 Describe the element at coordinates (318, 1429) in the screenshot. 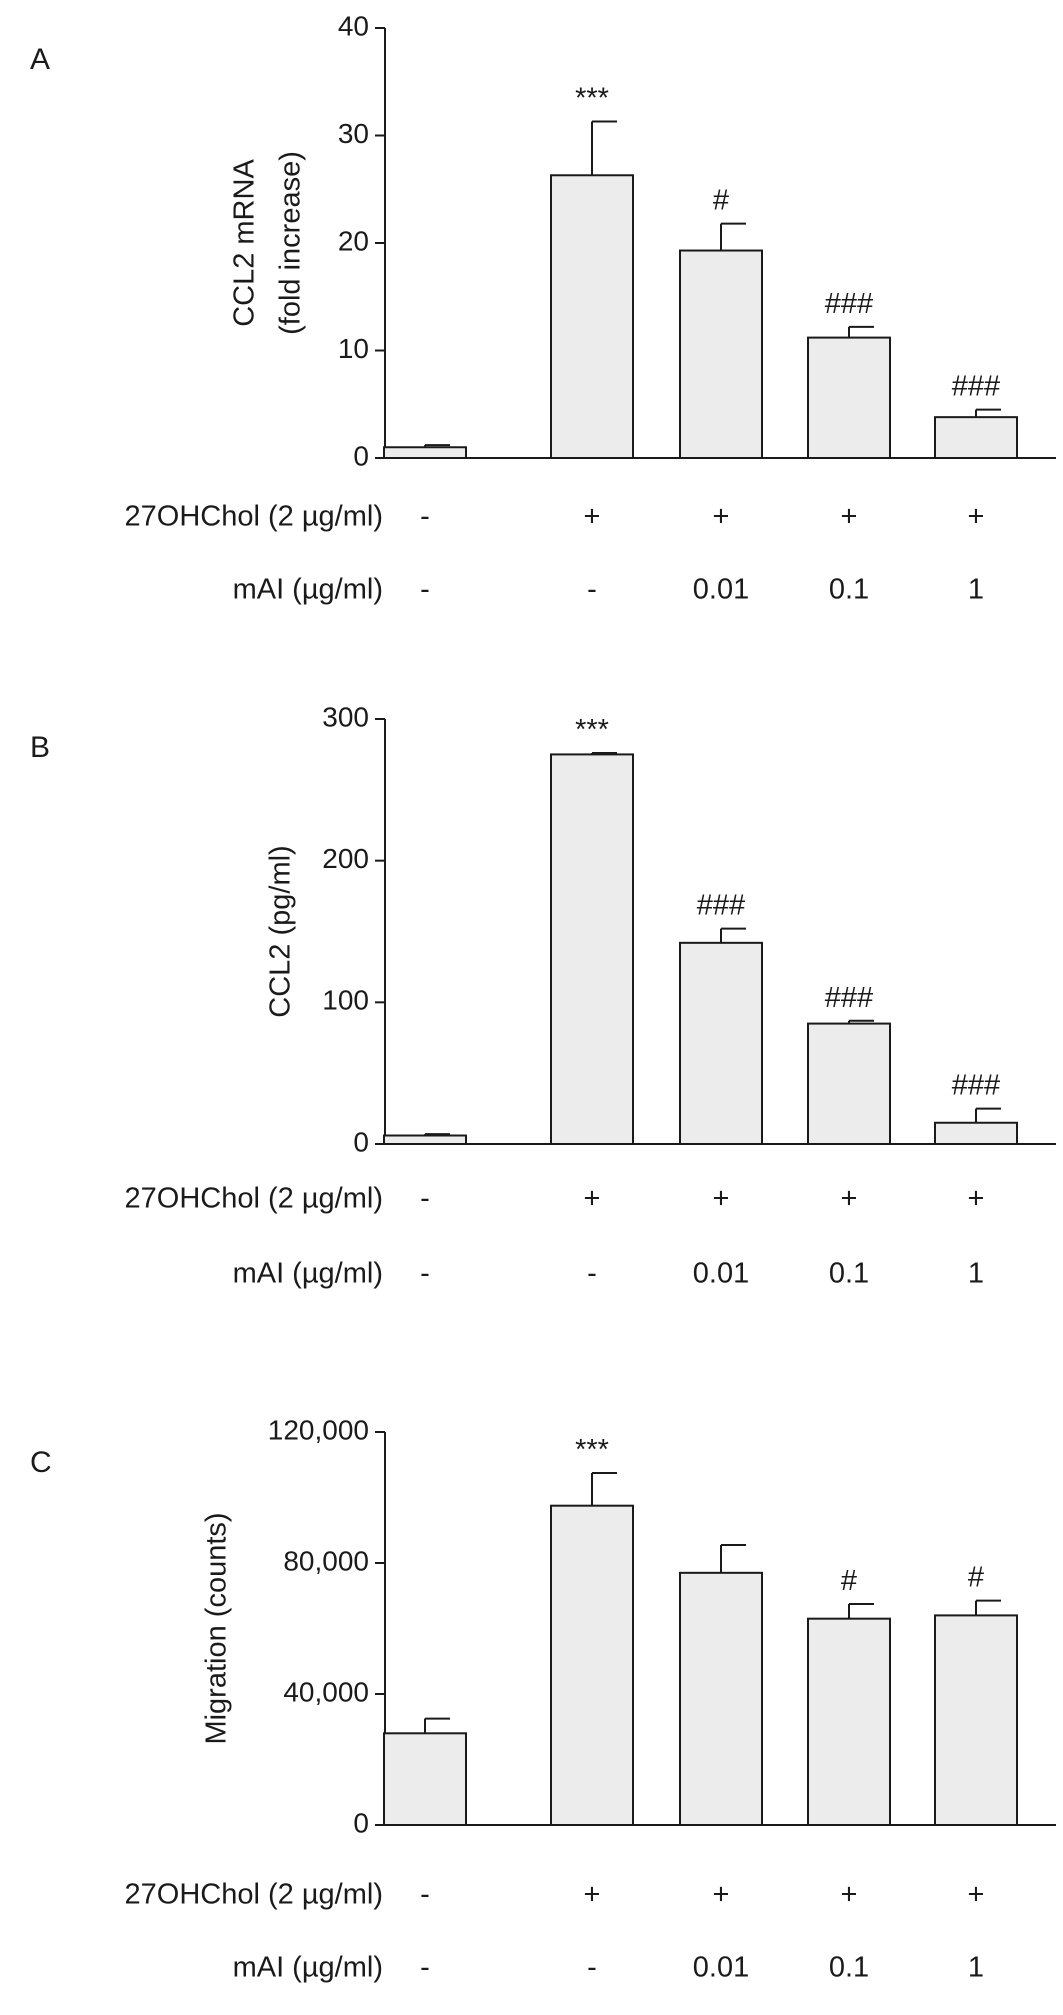

I see `y-tick-label: 120,000` at that location.